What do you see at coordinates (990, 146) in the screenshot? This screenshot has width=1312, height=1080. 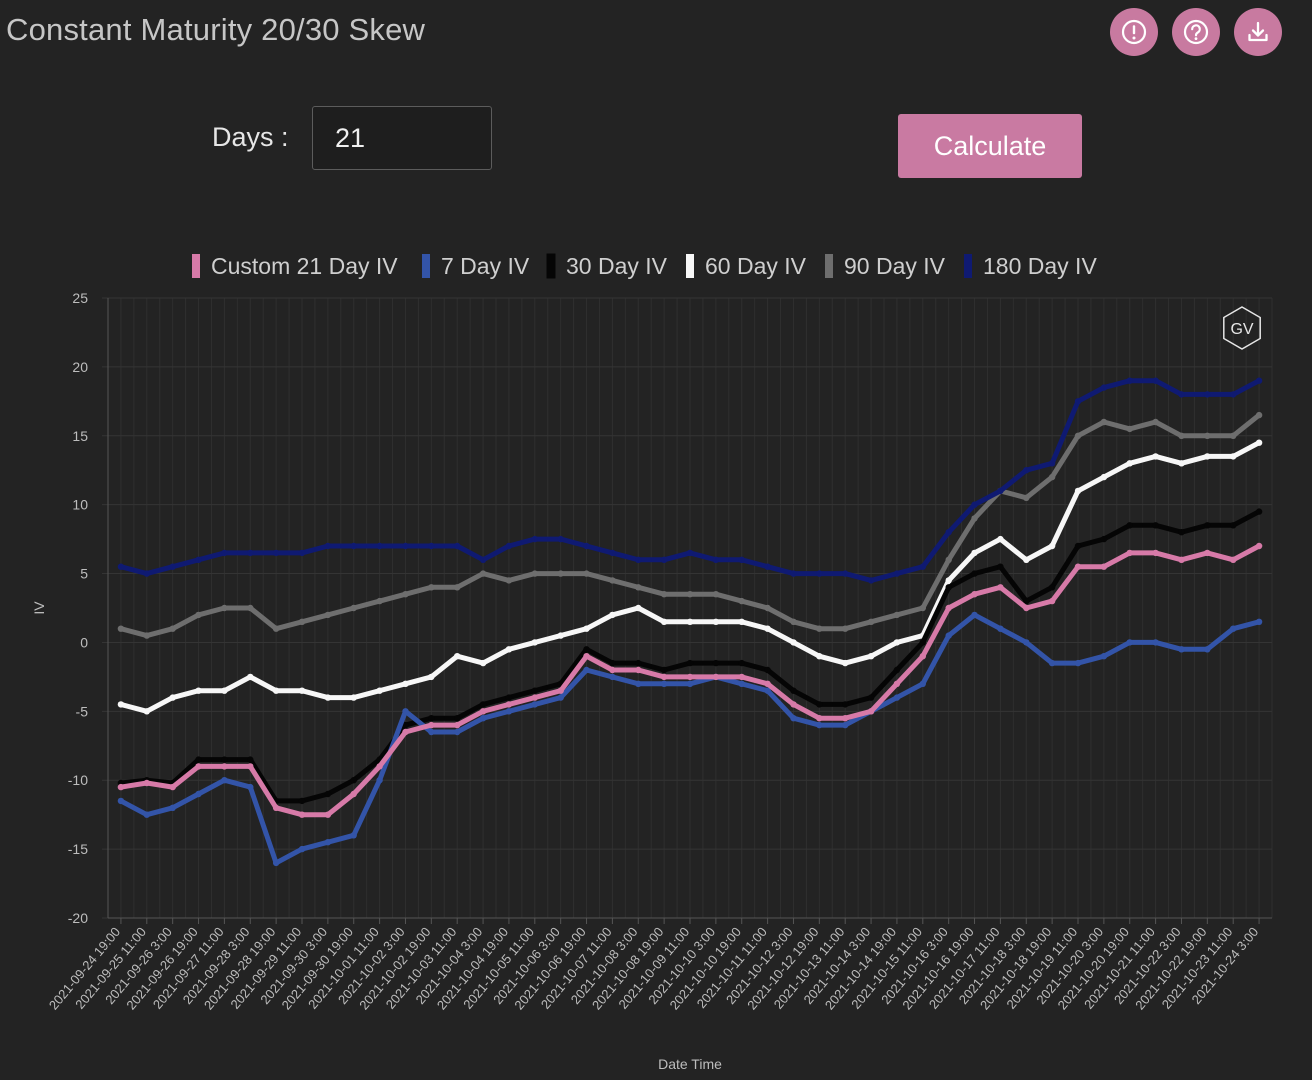 I see `calculate-button: Calculate` at bounding box center [990, 146].